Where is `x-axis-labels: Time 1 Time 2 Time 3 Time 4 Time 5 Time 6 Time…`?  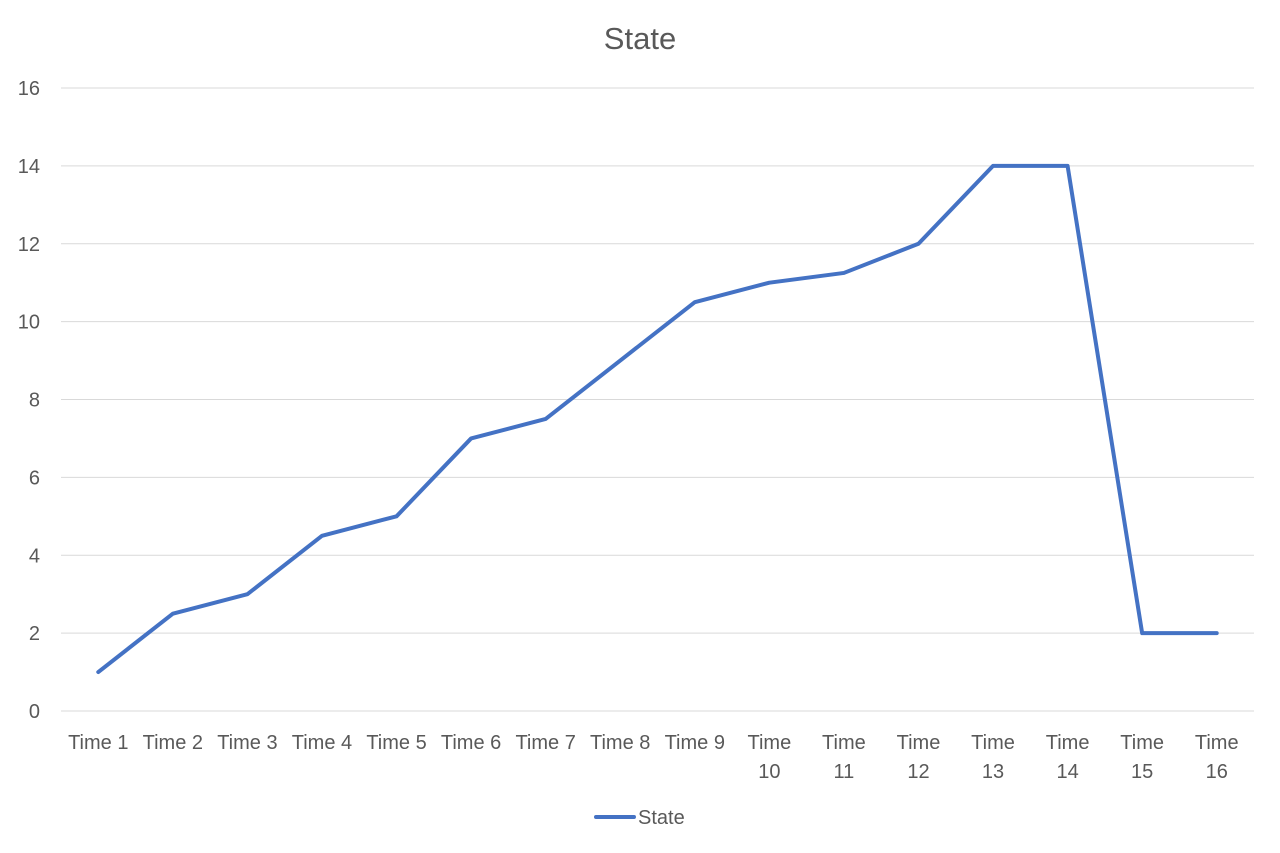 x-axis-labels: Time 1 Time 2 Time 3 Time 4 Time 5 Time 6 Time… is located at coordinates (653, 757).